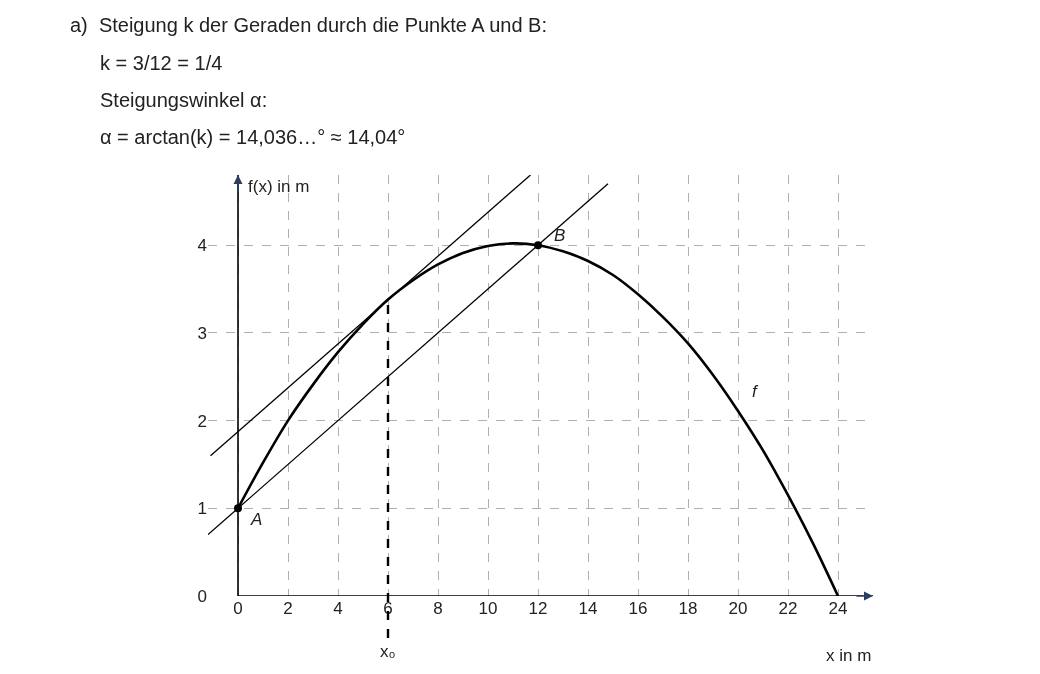 This screenshot has height=674, width=1040. I want to click on text: k = 3/12 = 1/4, so click(161, 63).